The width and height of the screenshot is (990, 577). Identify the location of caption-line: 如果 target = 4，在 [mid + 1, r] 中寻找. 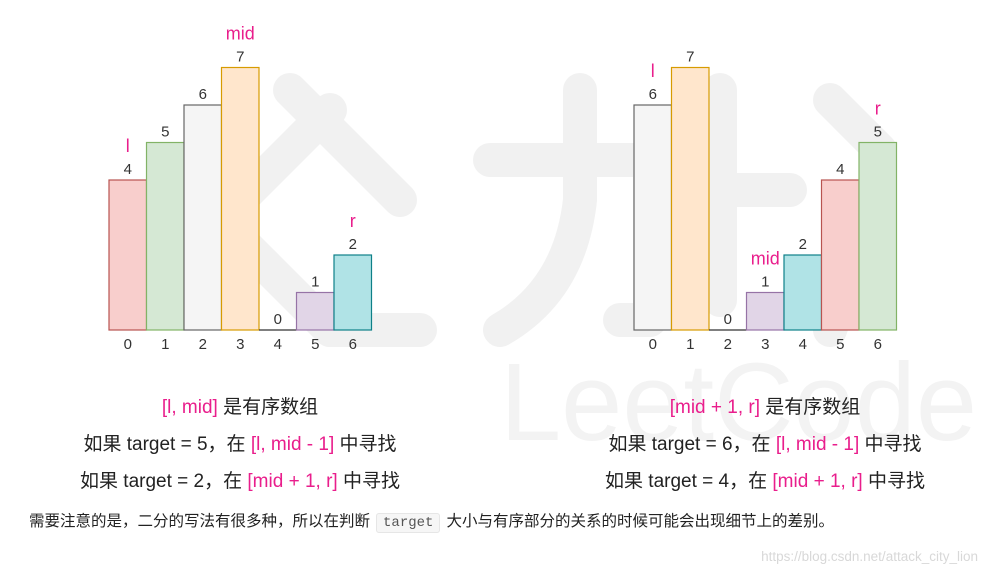
(762, 479).